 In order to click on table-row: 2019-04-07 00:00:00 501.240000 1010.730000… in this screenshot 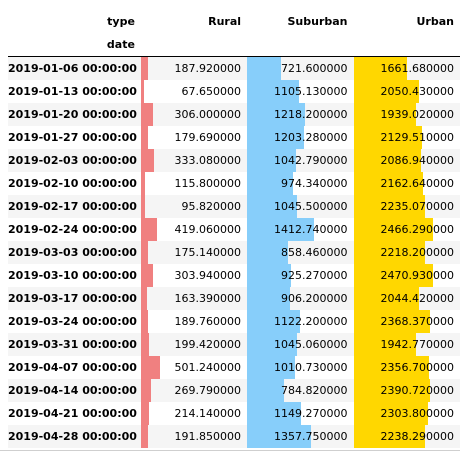, I will do `click(234, 367)`.